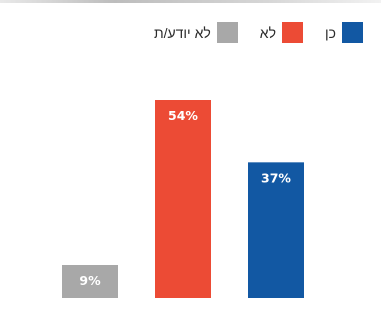  Describe the element at coordinates (190, 1) in the screenshot. I see `top-edge-divider` at that location.